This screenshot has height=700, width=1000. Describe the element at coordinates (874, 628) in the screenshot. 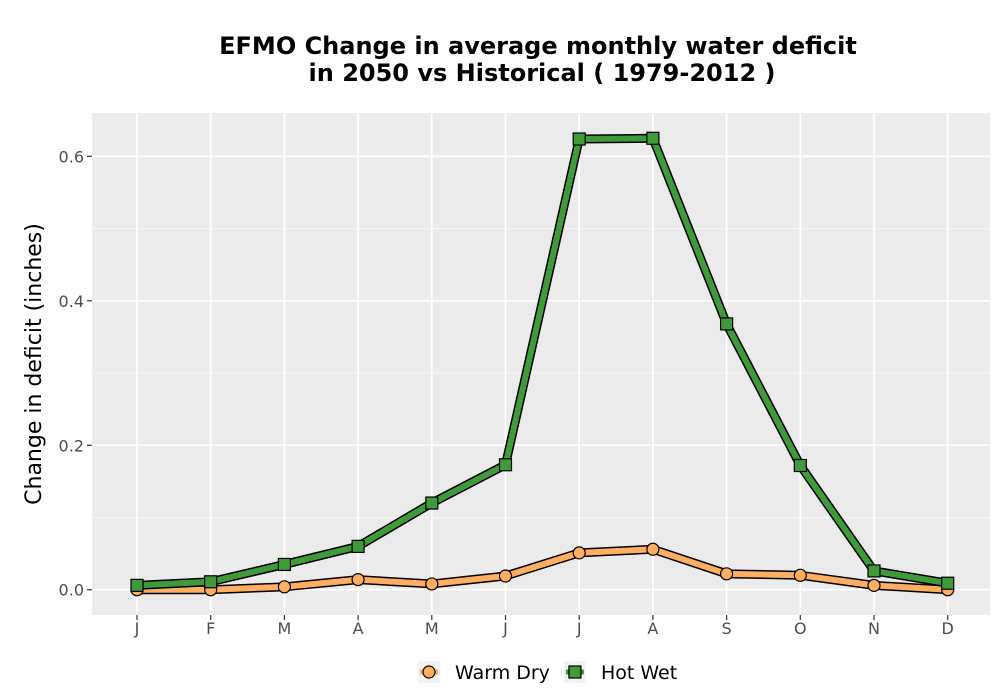

I see `x-tick-label: N` at that location.